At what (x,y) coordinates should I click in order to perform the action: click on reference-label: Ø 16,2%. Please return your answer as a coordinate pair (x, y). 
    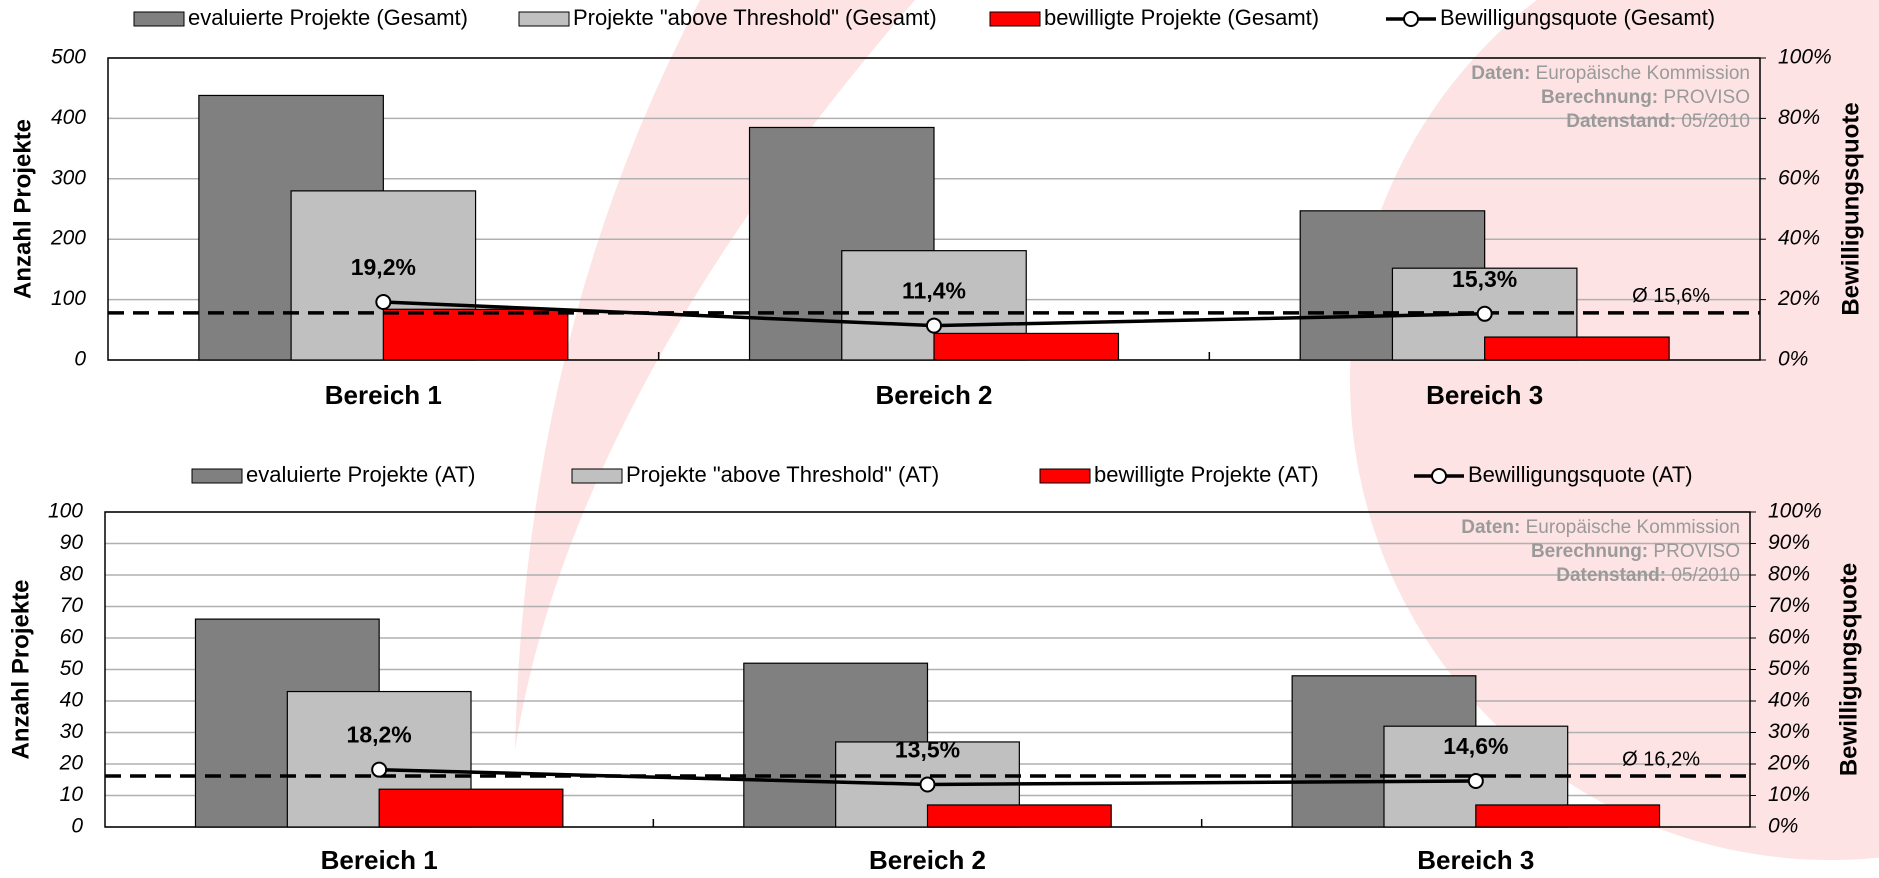
    Looking at the image, I should click on (1661, 759).